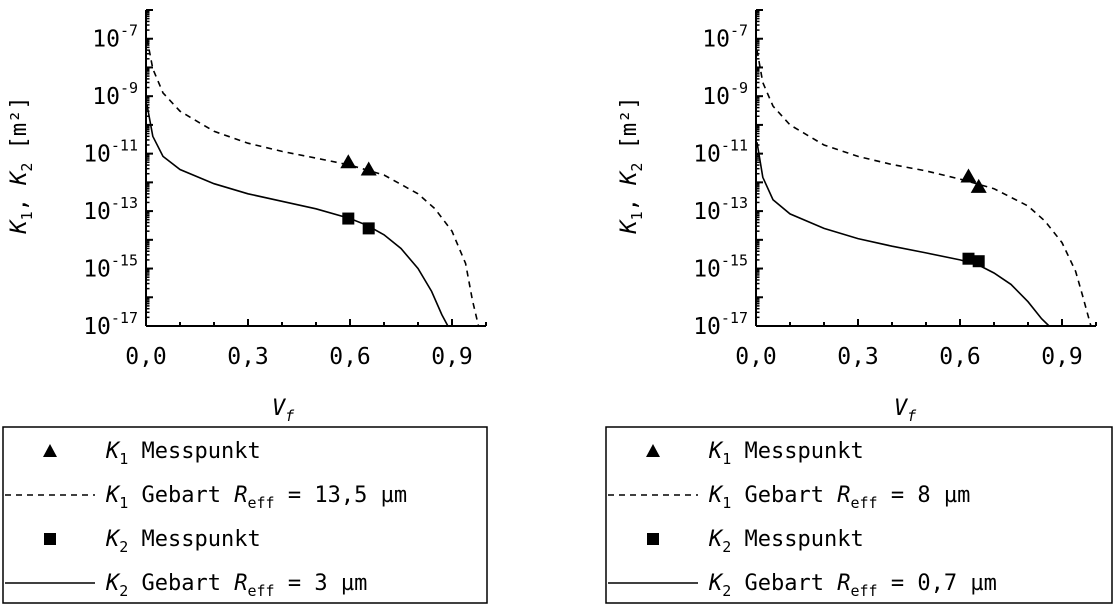  I want to click on legend-label: K1 Gebart Reff = 8 µm, so click(839, 497).